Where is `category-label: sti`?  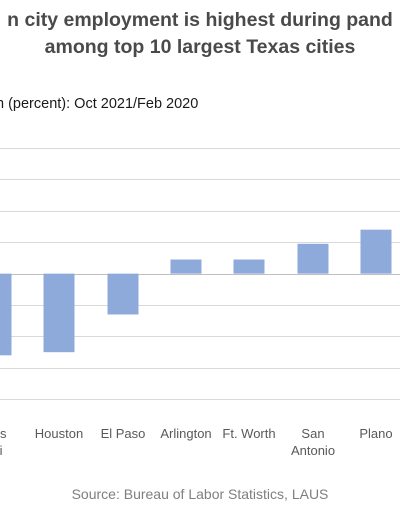 category-label: sti is located at coordinates (1, 450).